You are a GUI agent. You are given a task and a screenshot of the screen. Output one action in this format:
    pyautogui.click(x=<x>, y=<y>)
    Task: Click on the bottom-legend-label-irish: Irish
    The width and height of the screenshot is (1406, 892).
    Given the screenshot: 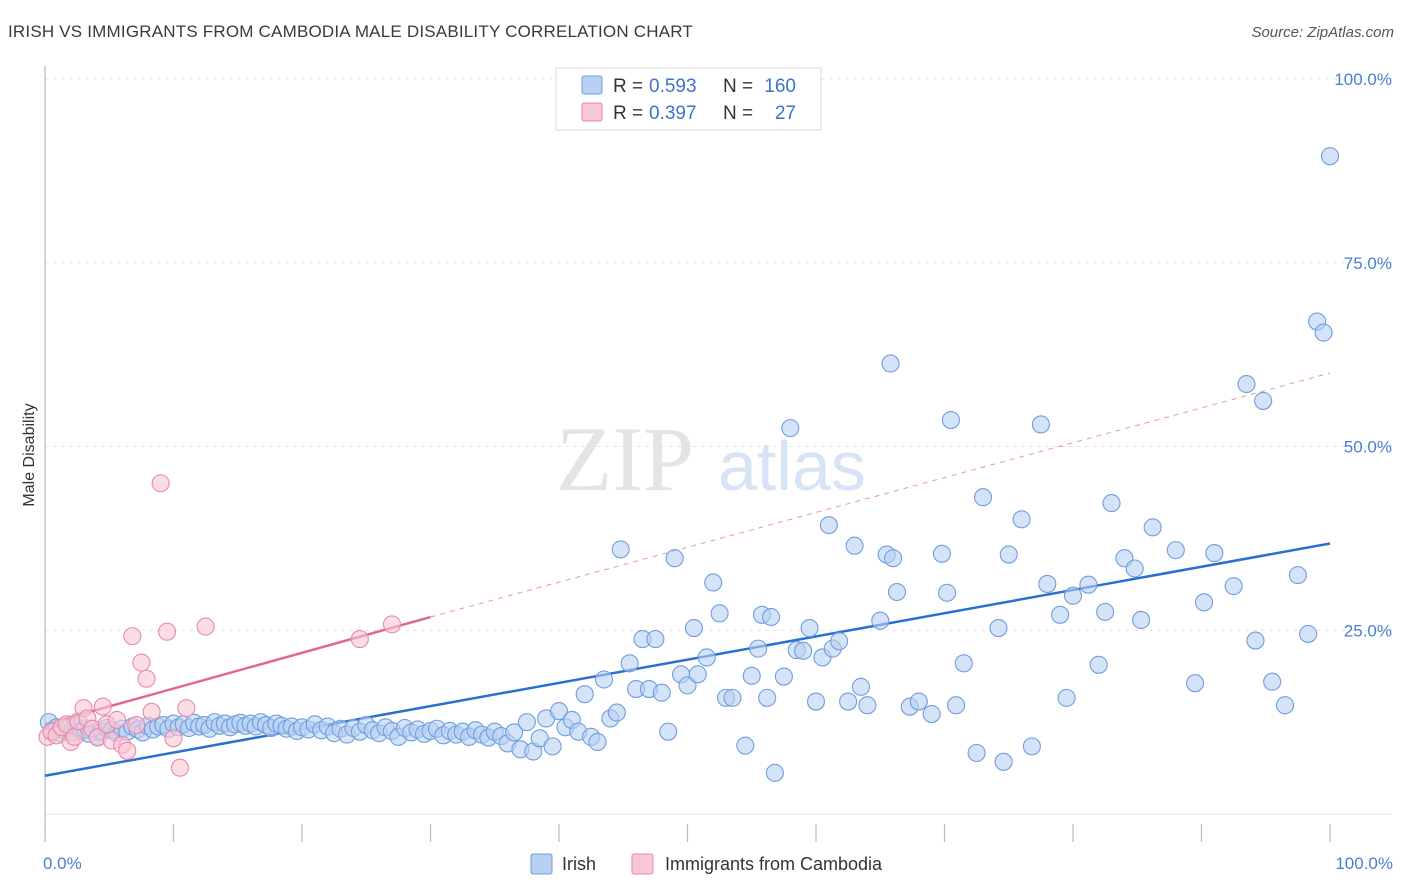 What is the action you would take?
    pyautogui.click(x=579, y=864)
    